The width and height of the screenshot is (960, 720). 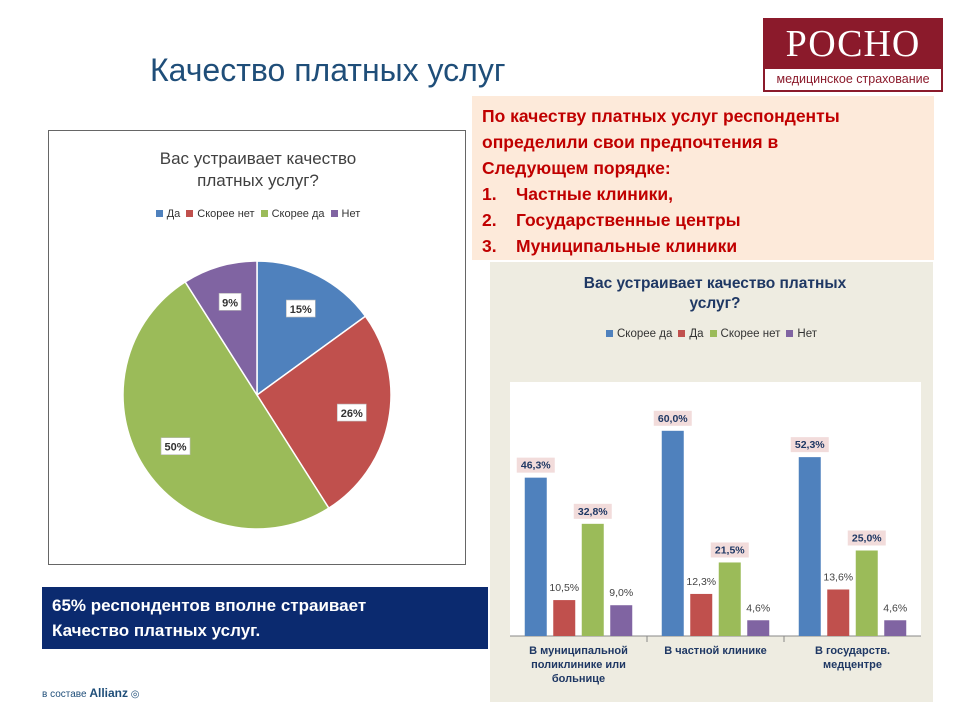 I want to click on category-label: В муниципальной, so click(x=578, y=651).